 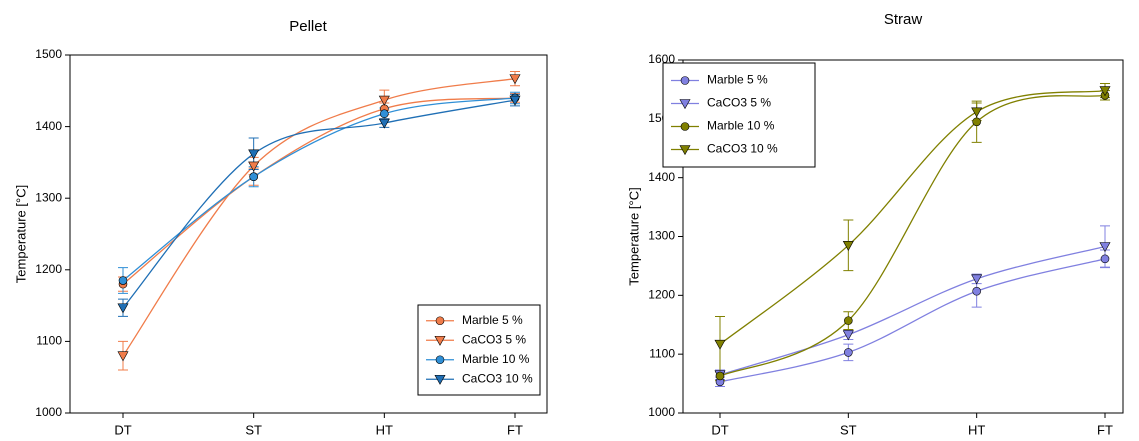 I want to click on chart-title: Straw, so click(x=903, y=19).